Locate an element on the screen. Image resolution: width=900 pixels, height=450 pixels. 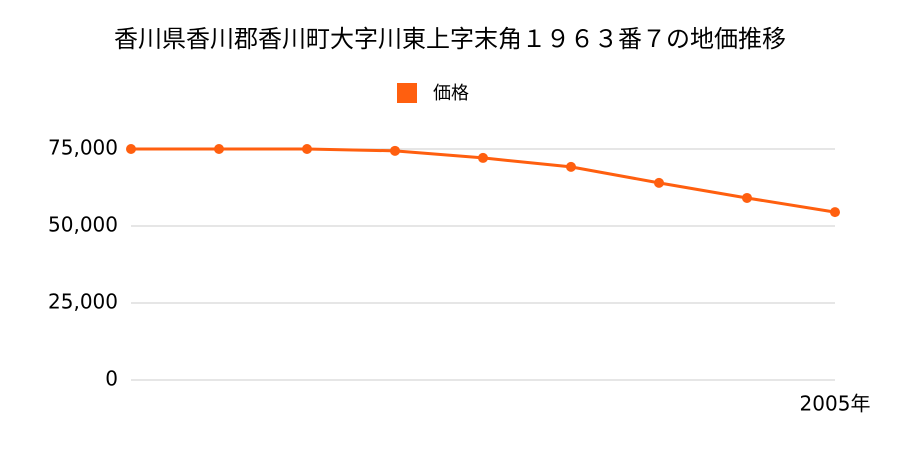
legend-swatch is located at coordinates (407, 93).